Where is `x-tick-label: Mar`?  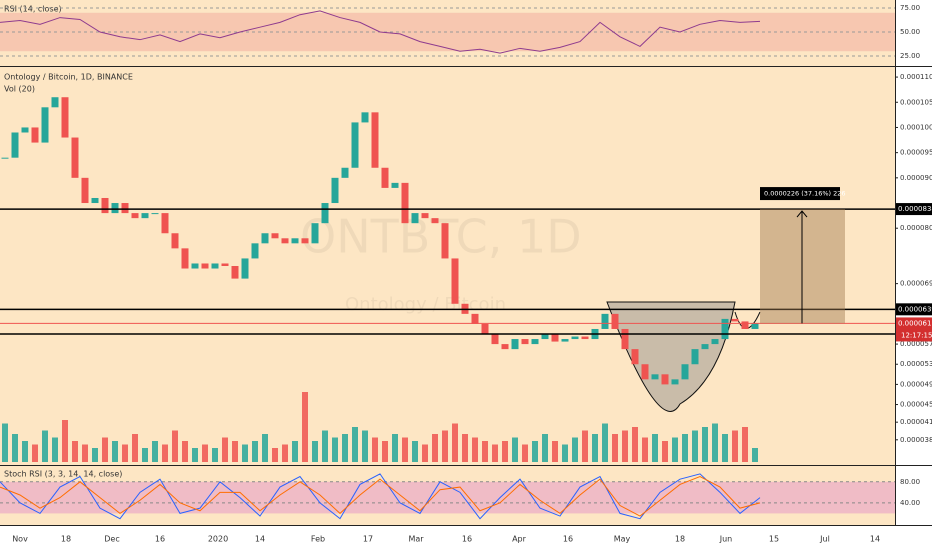
x-tick-label: Mar is located at coordinates (416, 539).